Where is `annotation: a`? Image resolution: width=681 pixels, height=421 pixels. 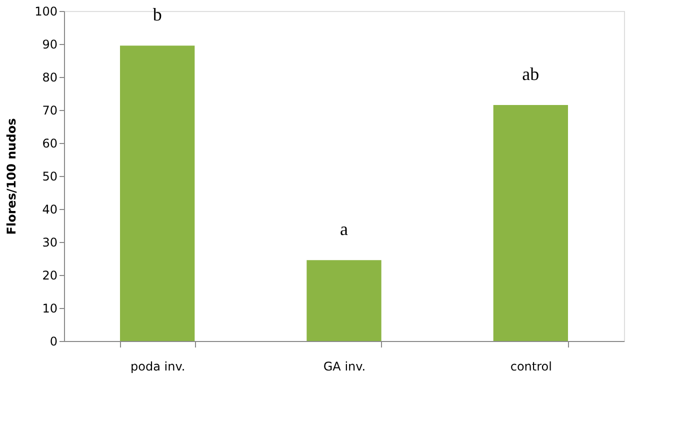 annotation: a is located at coordinates (344, 229).